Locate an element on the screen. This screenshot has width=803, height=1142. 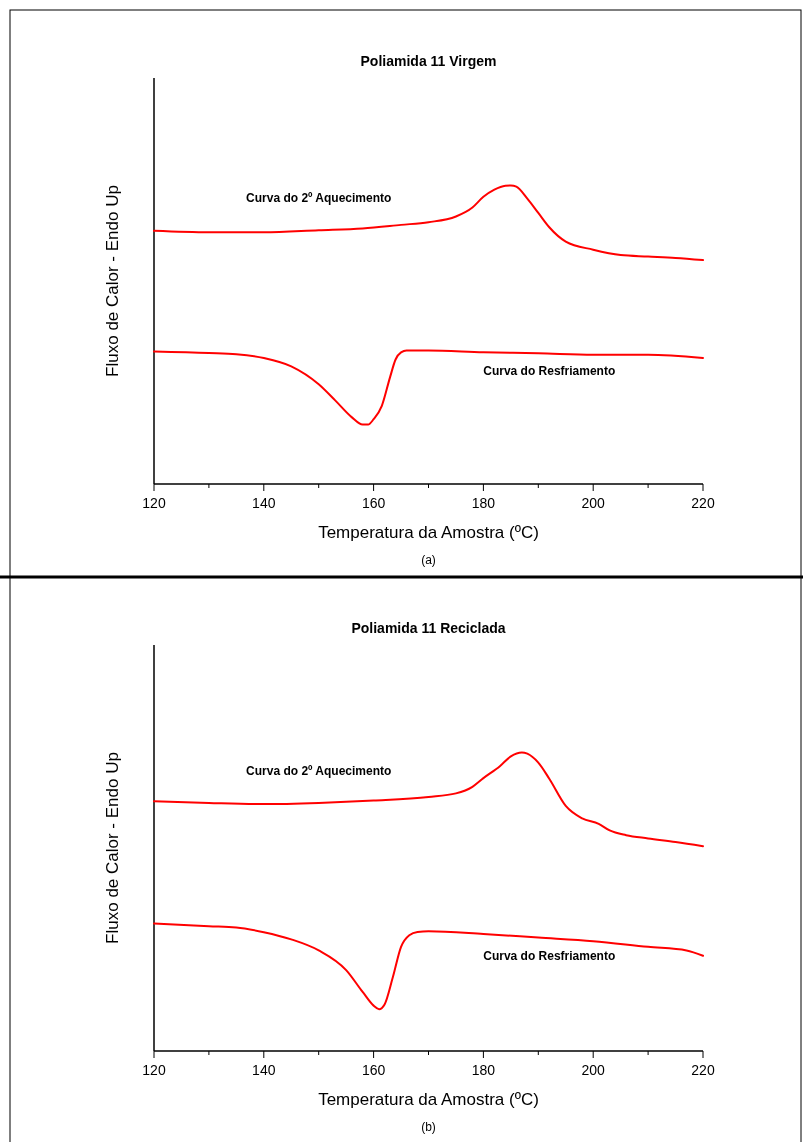
chart-title: Poliamida 11 Reciclada is located at coordinates (428, 628).